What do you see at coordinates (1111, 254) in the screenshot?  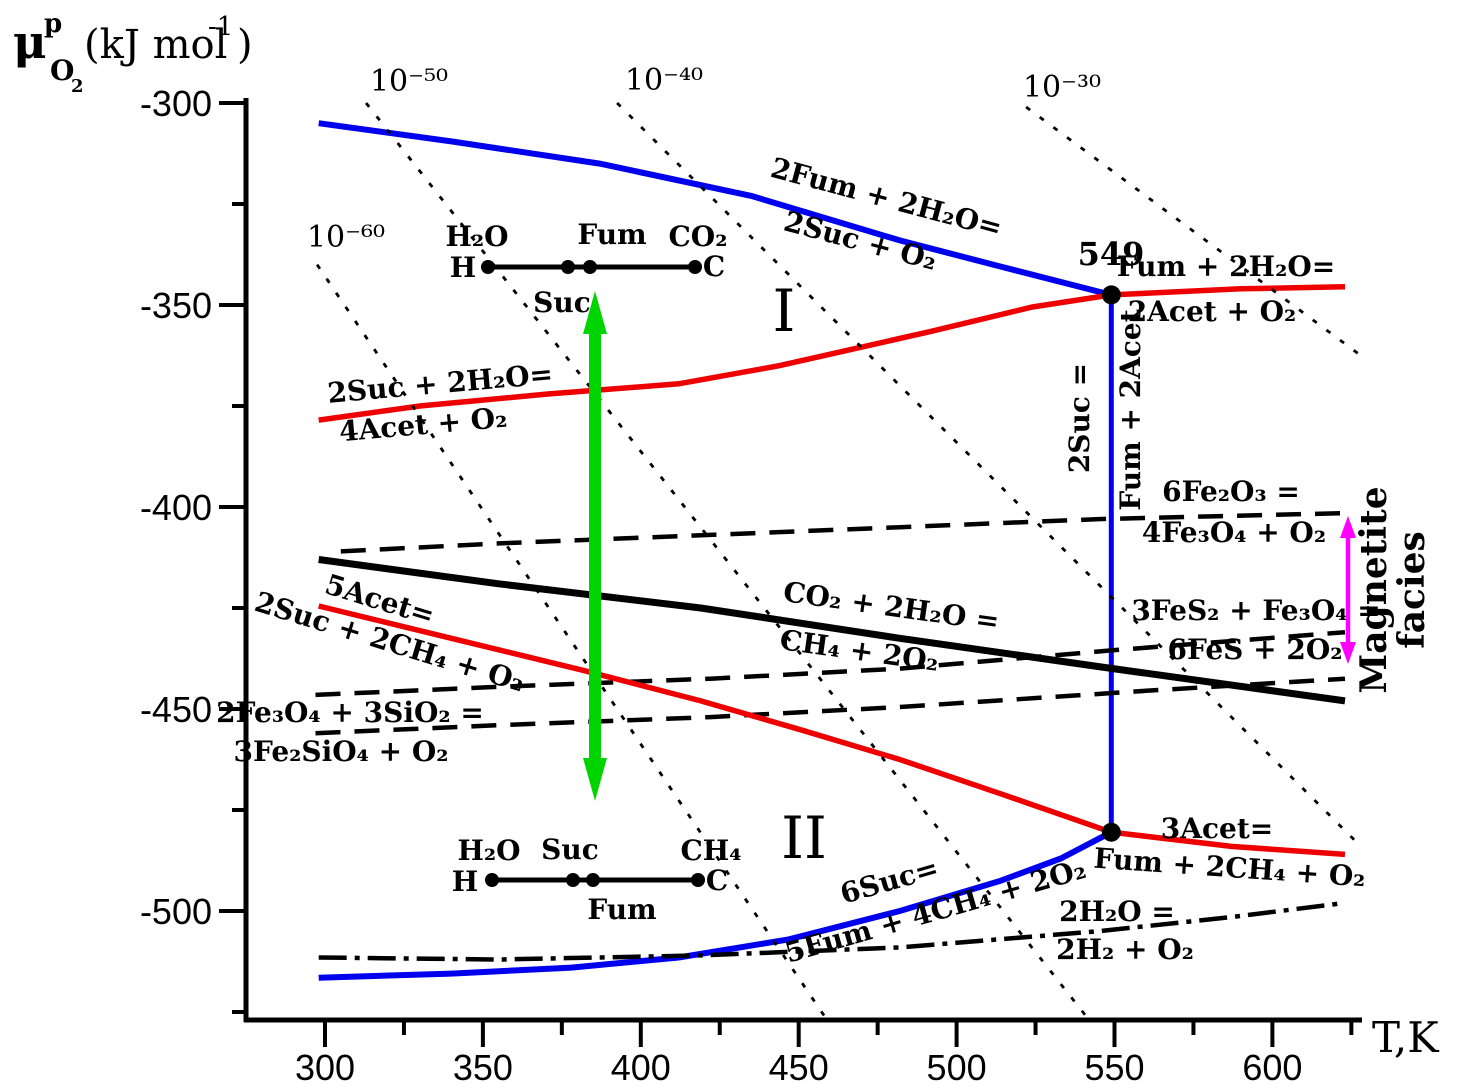 I see `junction-temperature-label: 549` at bounding box center [1111, 254].